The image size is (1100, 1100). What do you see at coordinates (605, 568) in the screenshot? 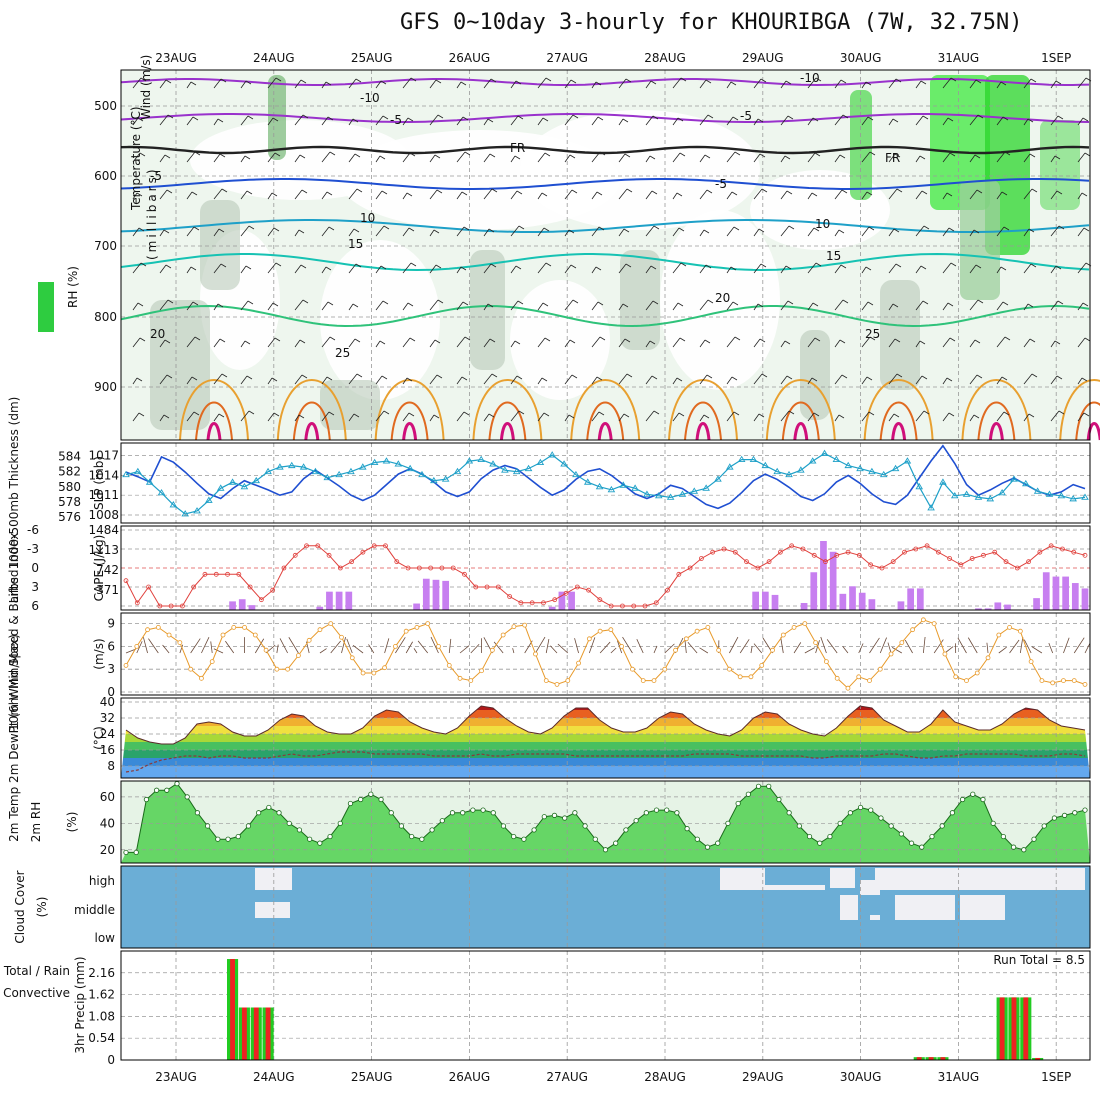
I see `cape-frame` at bounding box center [605, 568].